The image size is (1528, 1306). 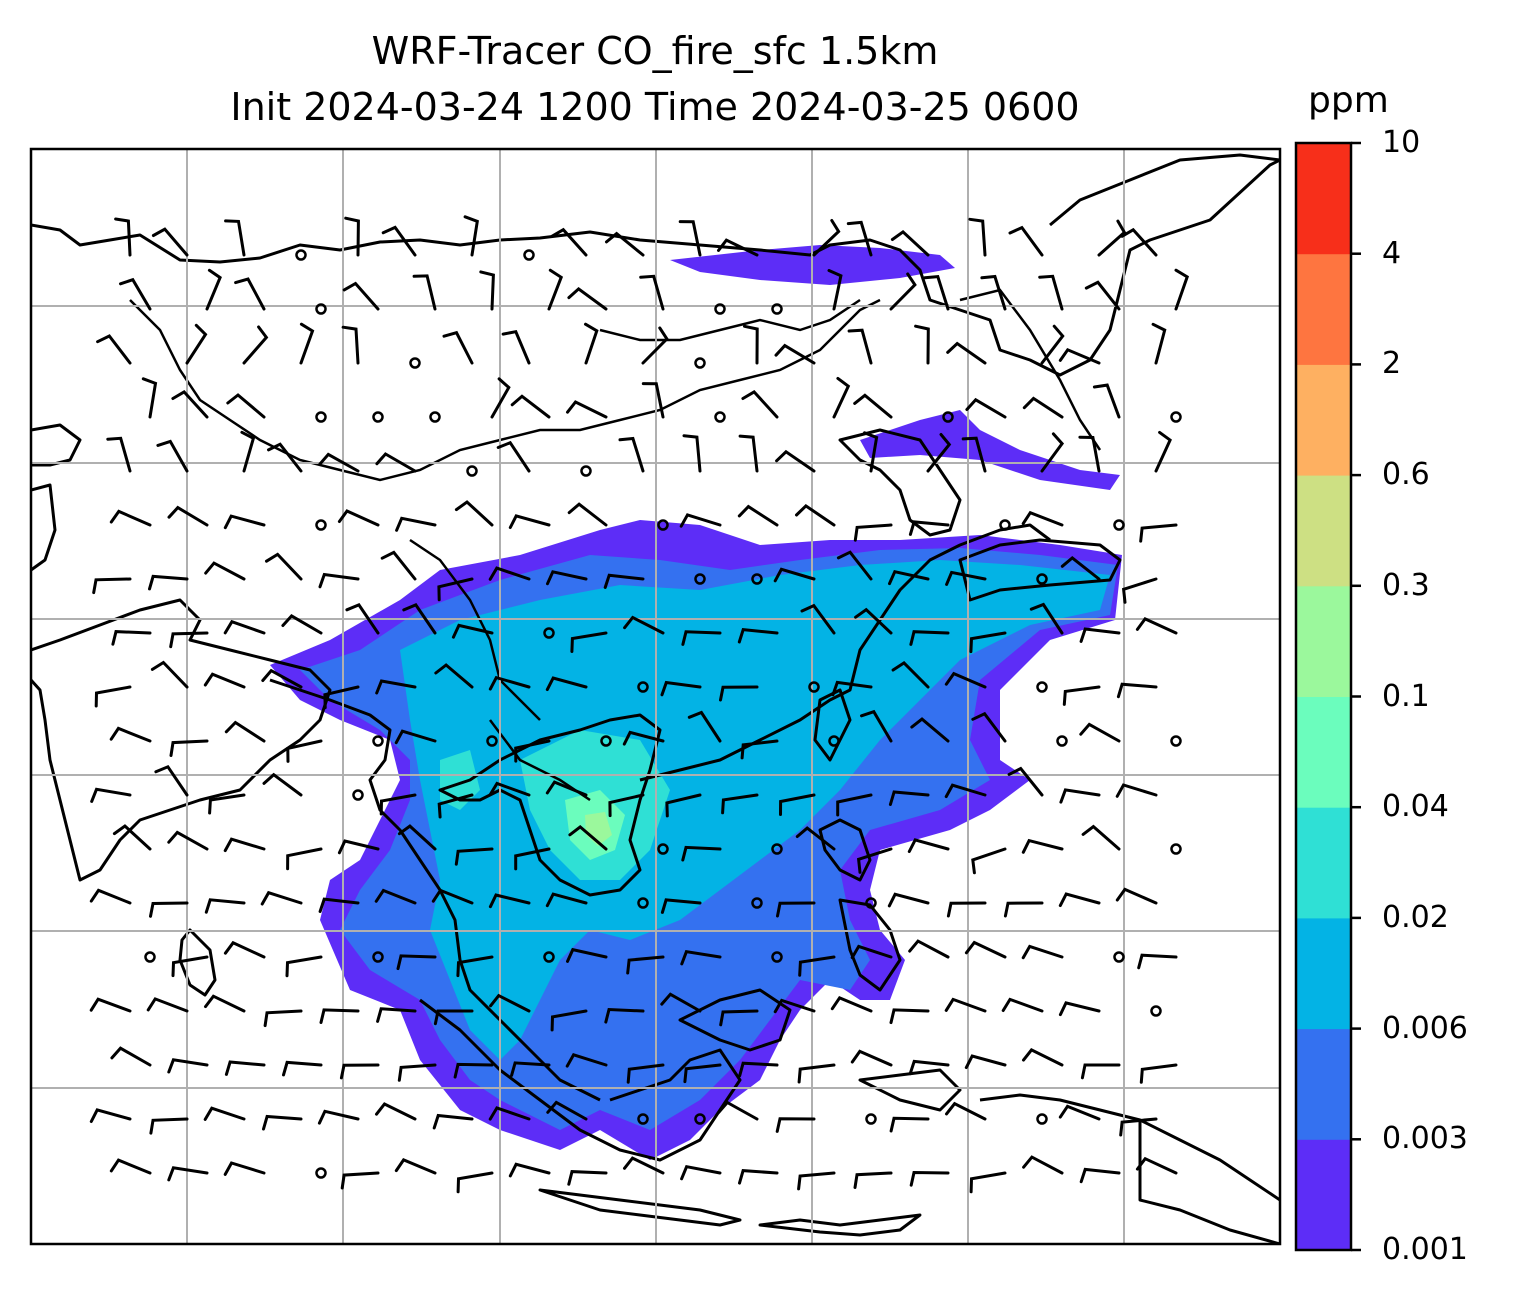 I want to click on colorbar-tick-label: 2, so click(x=1392, y=364).